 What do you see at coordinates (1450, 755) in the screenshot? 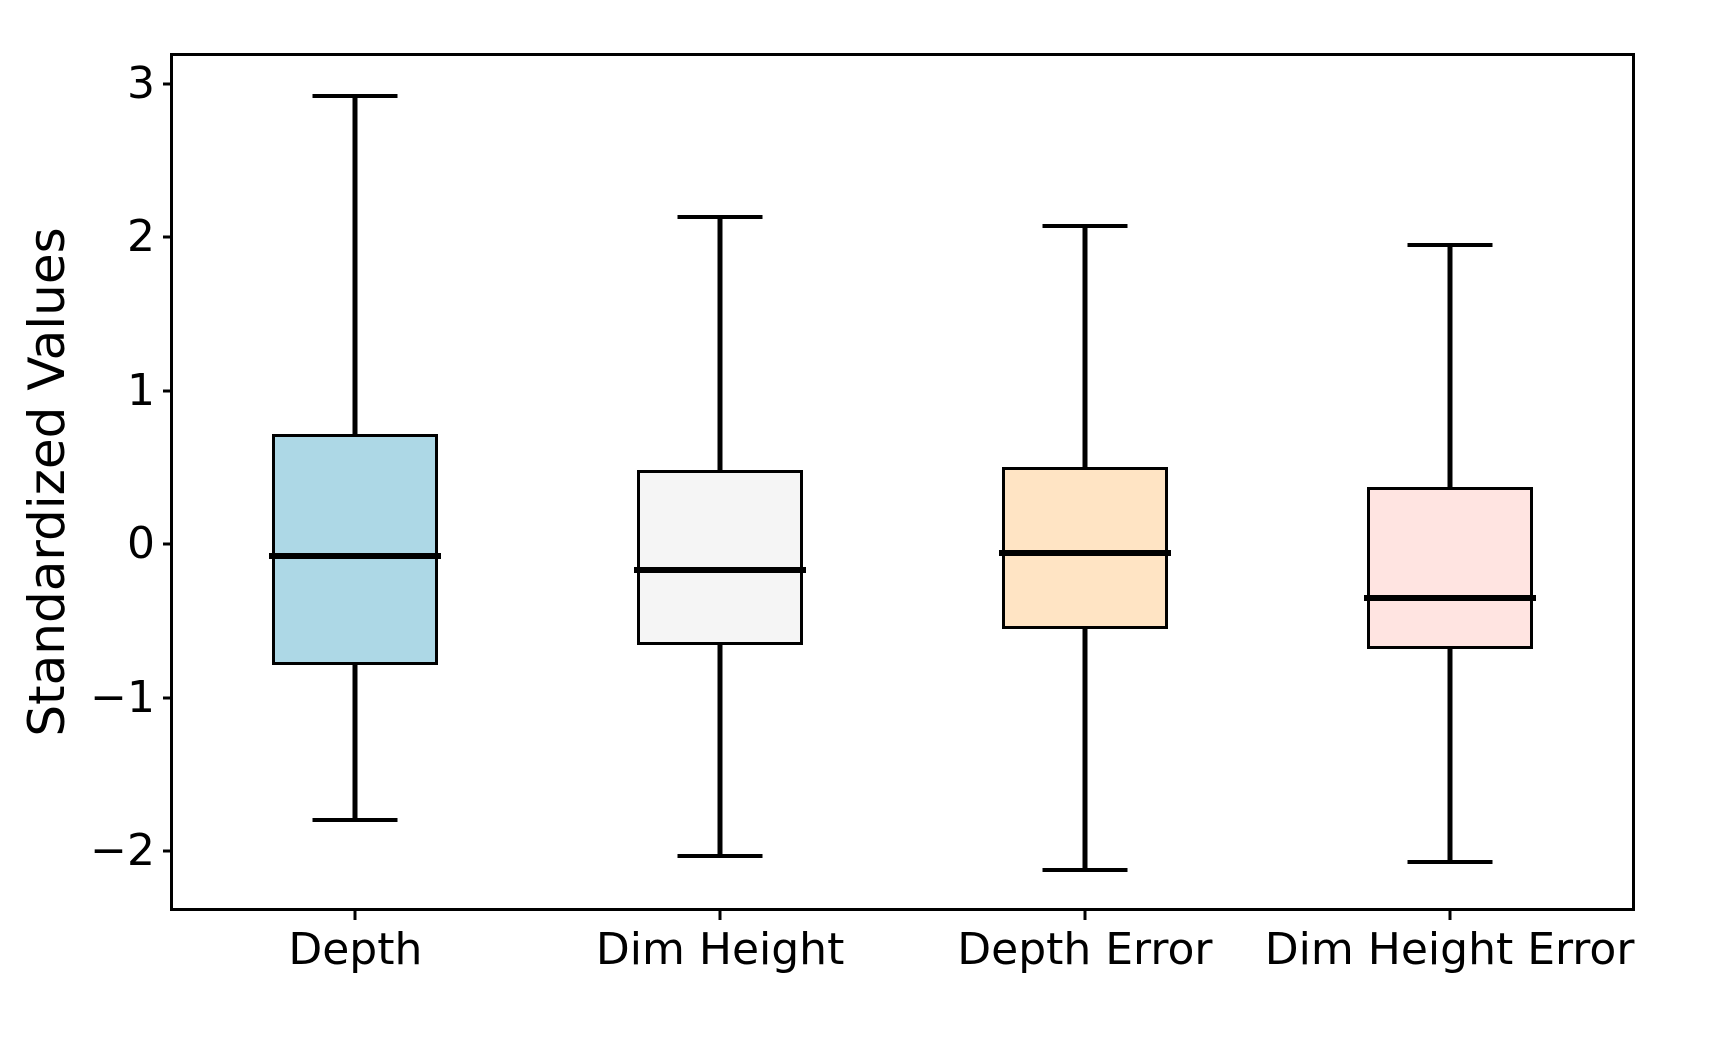
I see `lower-whisker-dim-height-error` at bounding box center [1450, 755].